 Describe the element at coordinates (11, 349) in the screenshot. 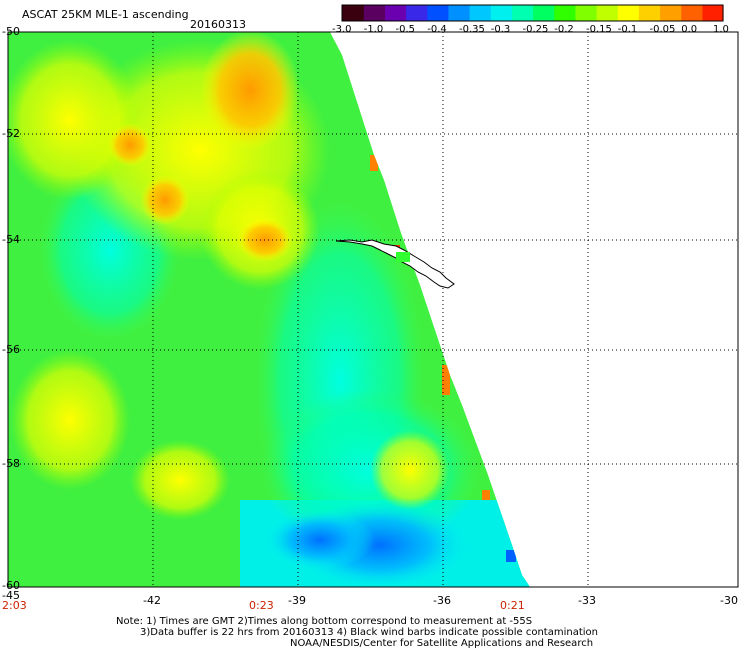

I see `lat-label: -56` at that location.